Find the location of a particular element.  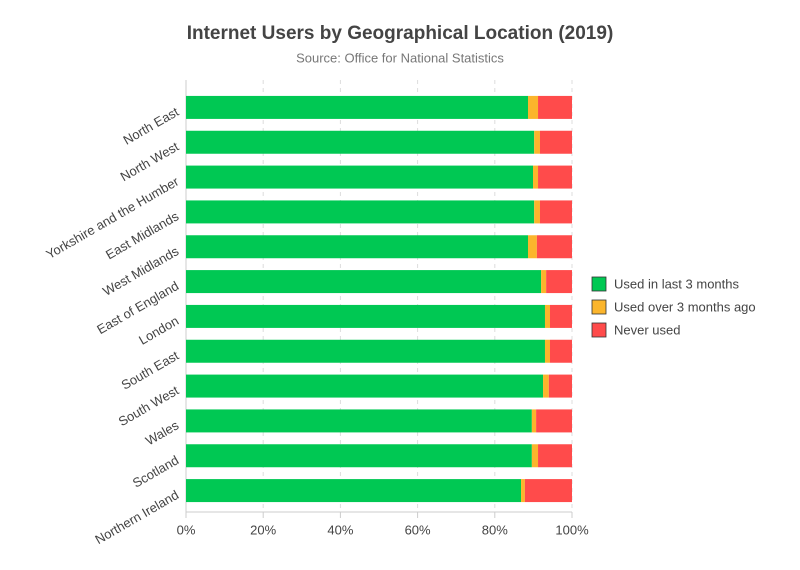

x-tick-label: 0% is located at coordinates (186, 529).